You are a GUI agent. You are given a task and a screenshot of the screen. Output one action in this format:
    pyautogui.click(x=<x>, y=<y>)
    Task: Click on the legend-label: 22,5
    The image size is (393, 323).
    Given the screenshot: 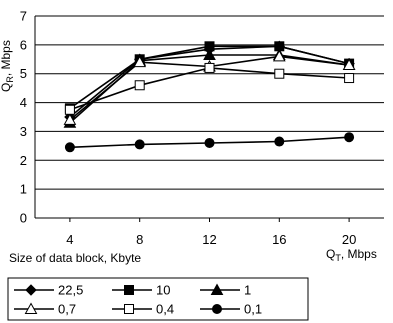 What is the action you would take?
    pyautogui.click(x=70, y=290)
    